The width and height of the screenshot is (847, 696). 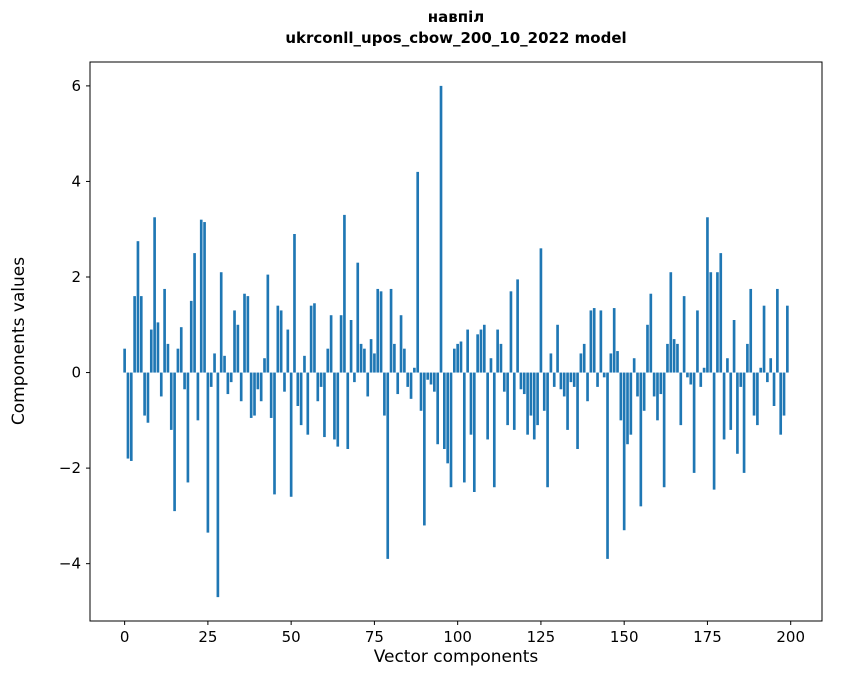 I want to click on x-tick-label: 25, so click(x=207, y=637).